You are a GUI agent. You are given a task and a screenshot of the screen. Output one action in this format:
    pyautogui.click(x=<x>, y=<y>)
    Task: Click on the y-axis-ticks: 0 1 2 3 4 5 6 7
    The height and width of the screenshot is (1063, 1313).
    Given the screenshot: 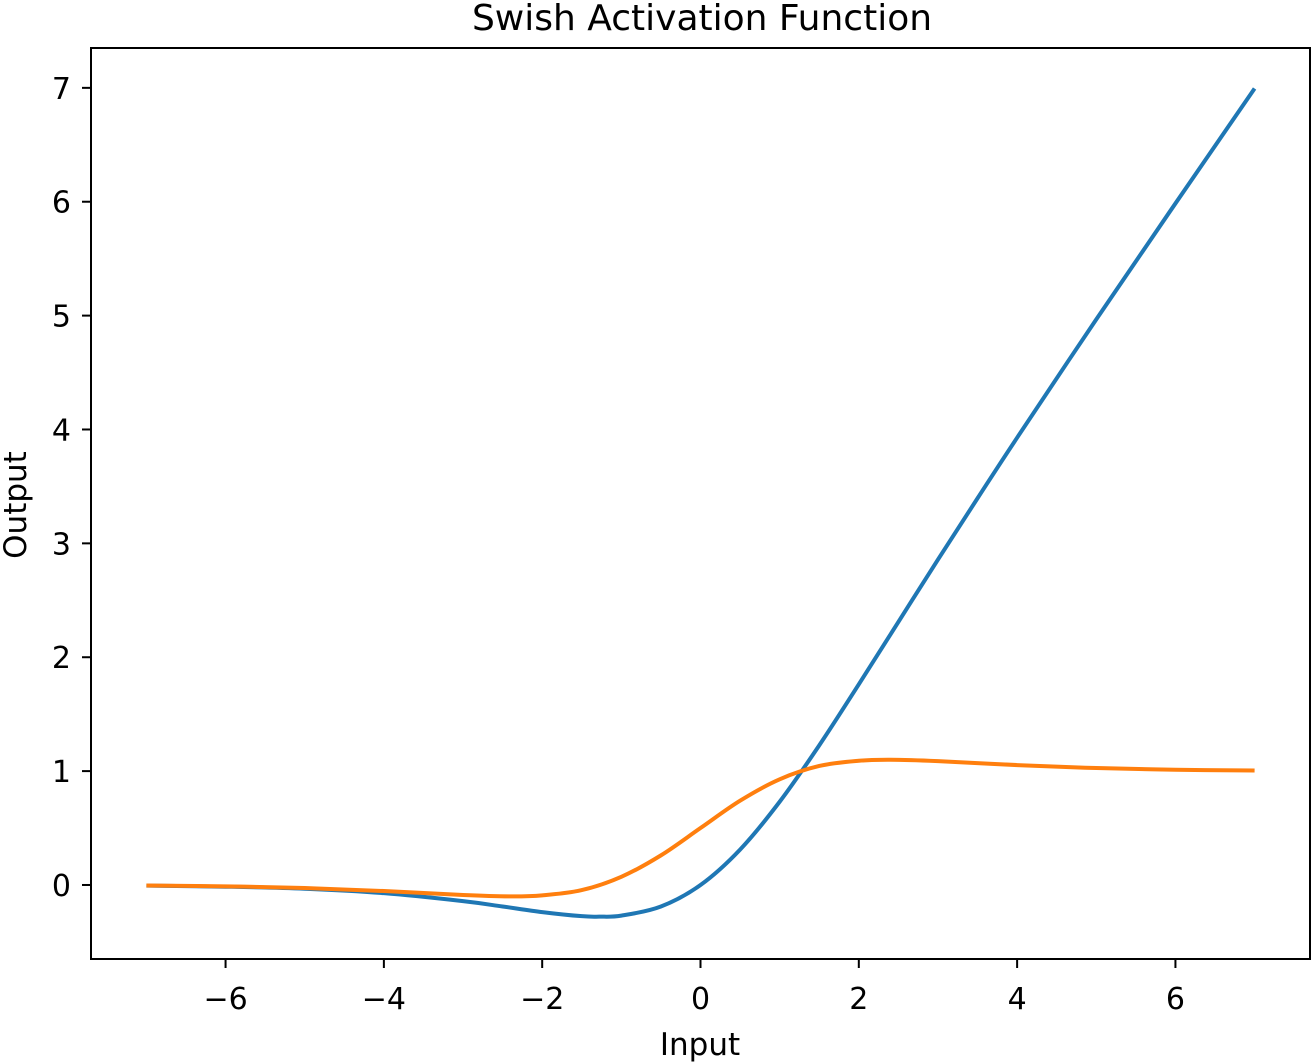 What is the action you would take?
    pyautogui.click(x=71, y=488)
    